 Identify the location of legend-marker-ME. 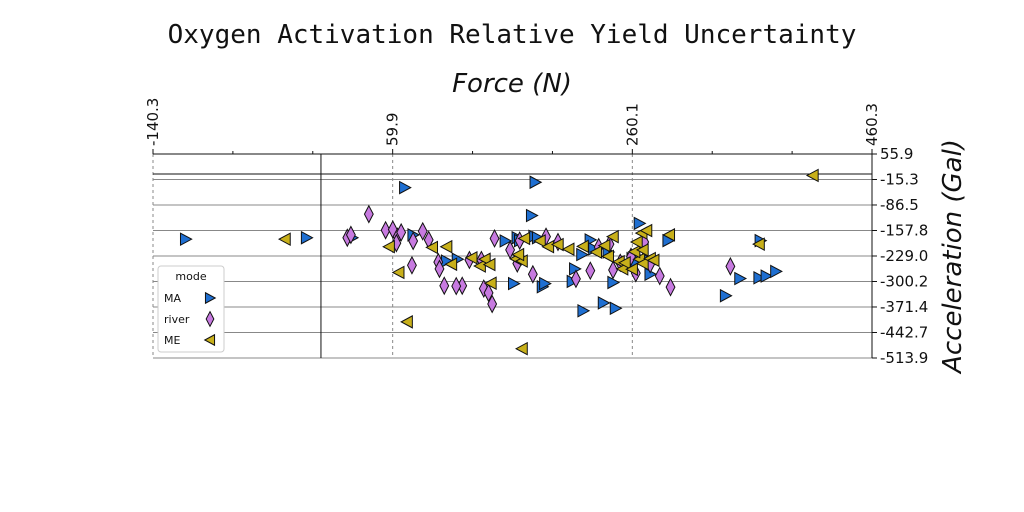
(209, 340).